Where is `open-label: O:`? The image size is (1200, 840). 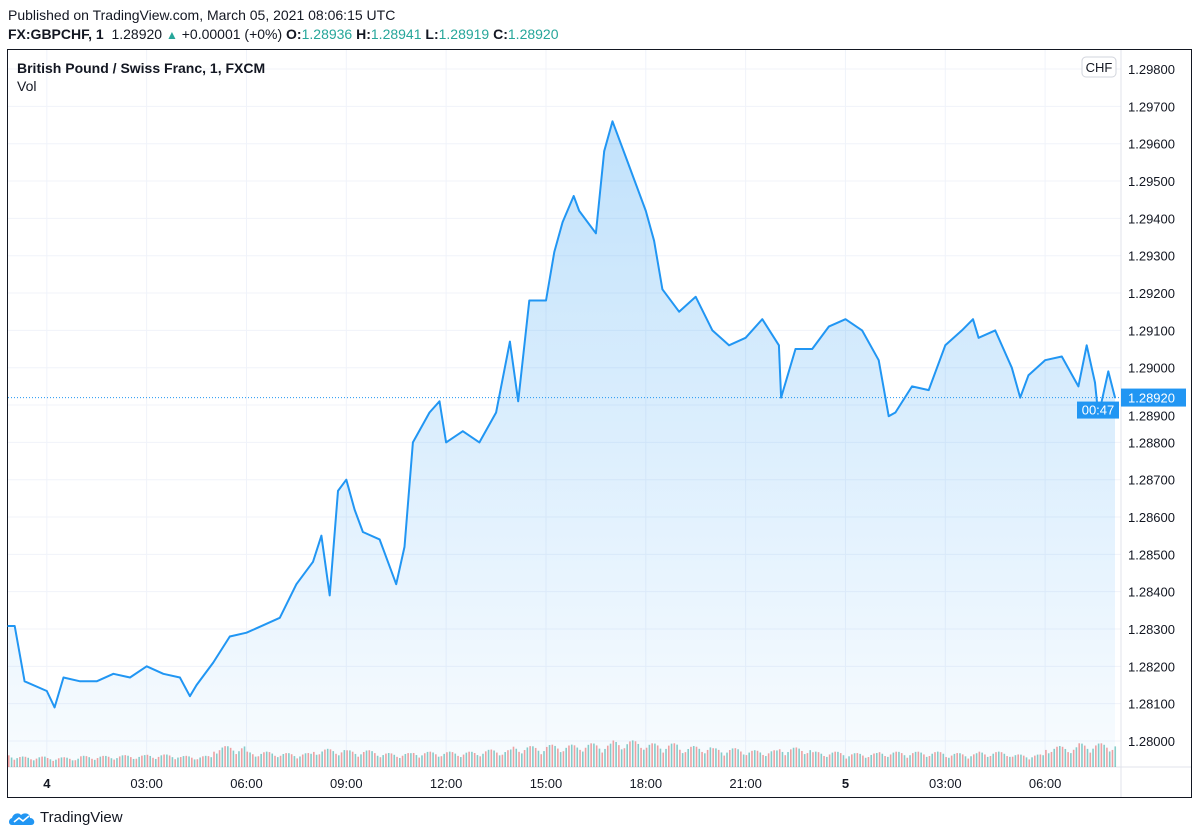 open-label: O: is located at coordinates (294, 34).